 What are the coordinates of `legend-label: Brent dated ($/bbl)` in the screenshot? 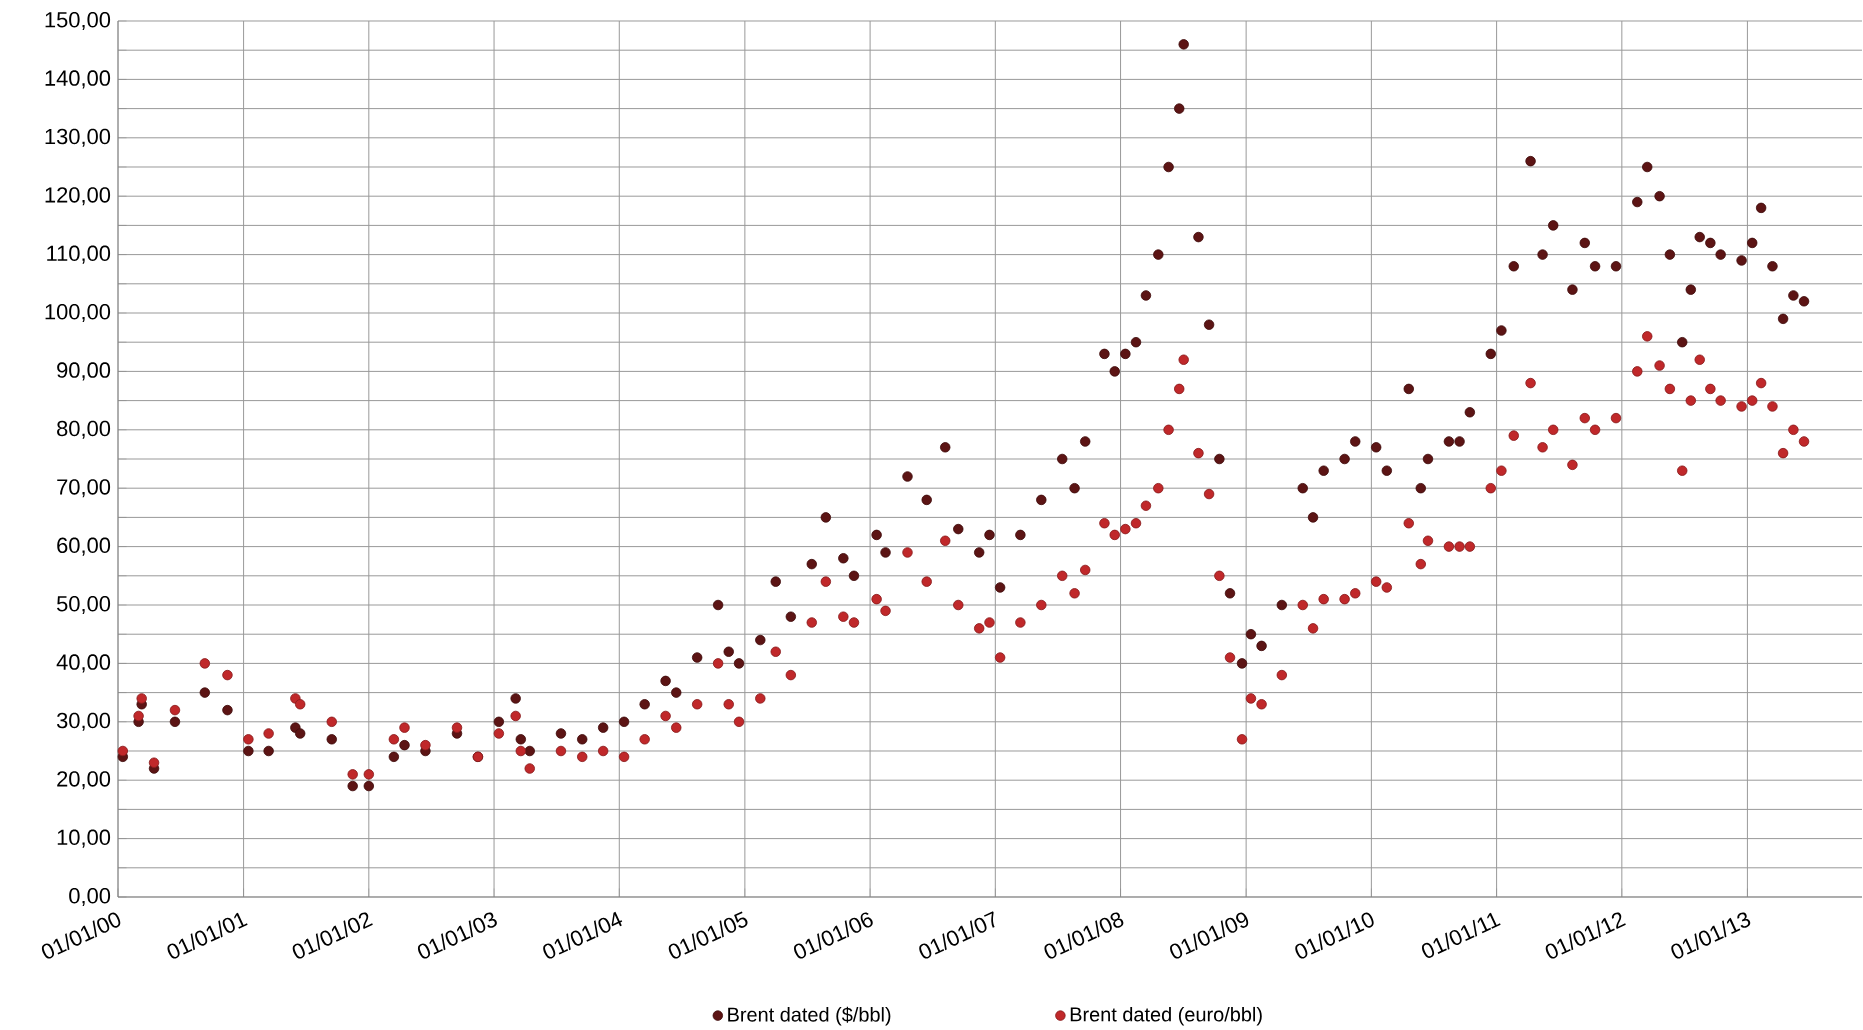 It's located at (809, 1016).